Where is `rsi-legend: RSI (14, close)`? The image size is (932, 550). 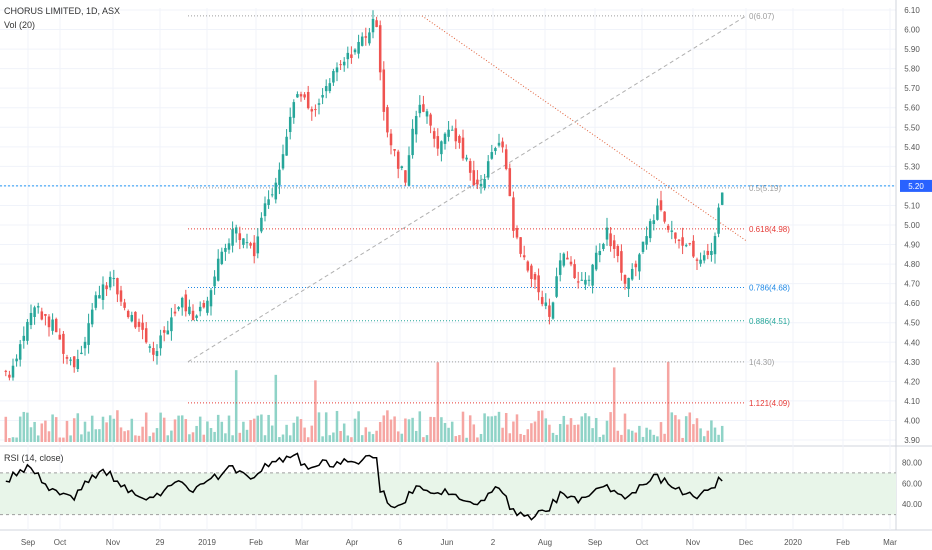
rsi-legend: RSI (14, close) is located at coordinates (34, 458).